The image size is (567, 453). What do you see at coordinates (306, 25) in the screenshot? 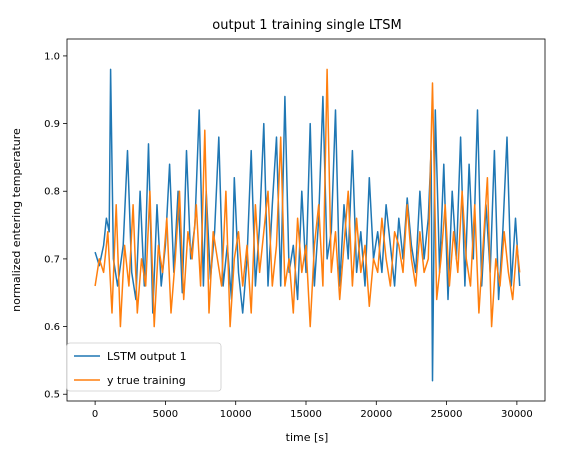
I see `chart-title: output 1 training single LTSM` at bounding box center [306, 25].